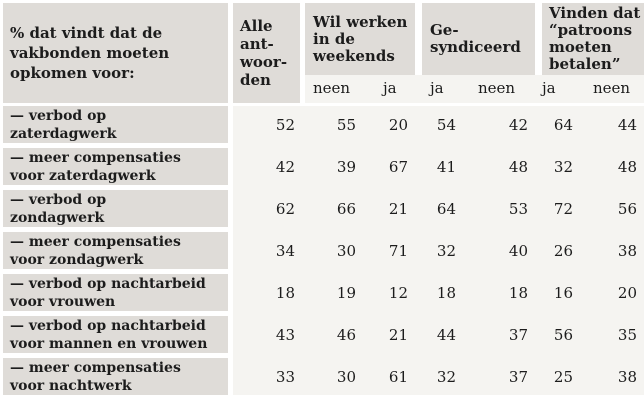 This screenshot has width=644, height=400. I want to click on row-label: — meer compensaties voor zaterdagwerk, so click(115, 166).